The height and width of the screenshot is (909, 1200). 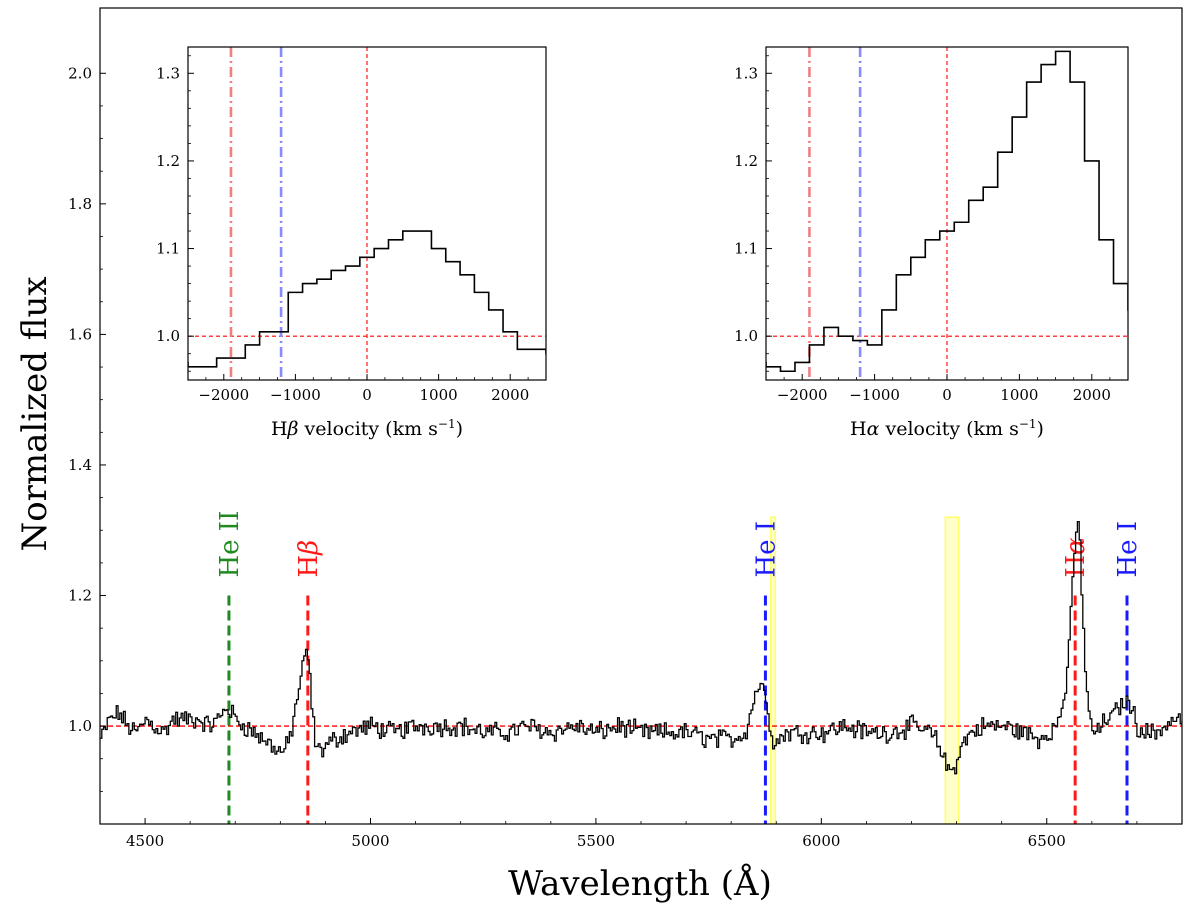 I want to click on line-label-5: He I, so click(x=1128, y=549).